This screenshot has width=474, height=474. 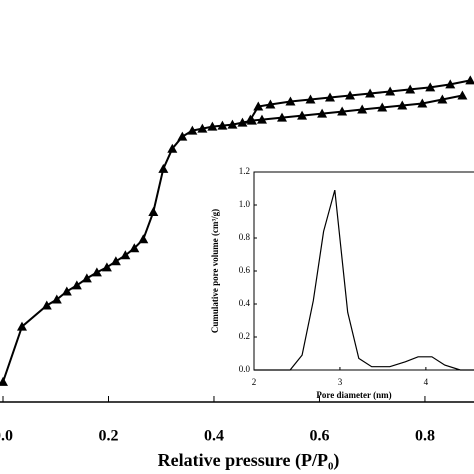 What do you see at coordinates (214, 436) in the screenshot?
I see `x-tick-label: 0.4` at bounding box center [214, 436].